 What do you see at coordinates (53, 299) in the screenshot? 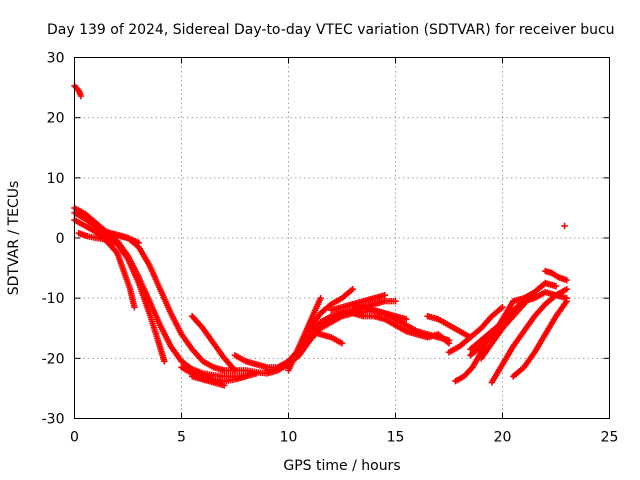
I see `y-tick-label: -10` at bounding box center [53, 299].